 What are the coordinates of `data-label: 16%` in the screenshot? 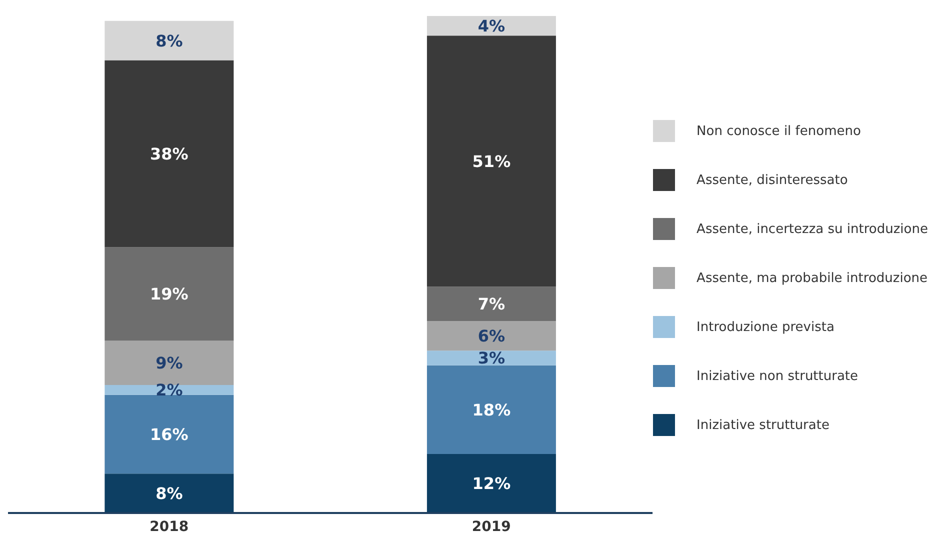 It's located at (169, 434).